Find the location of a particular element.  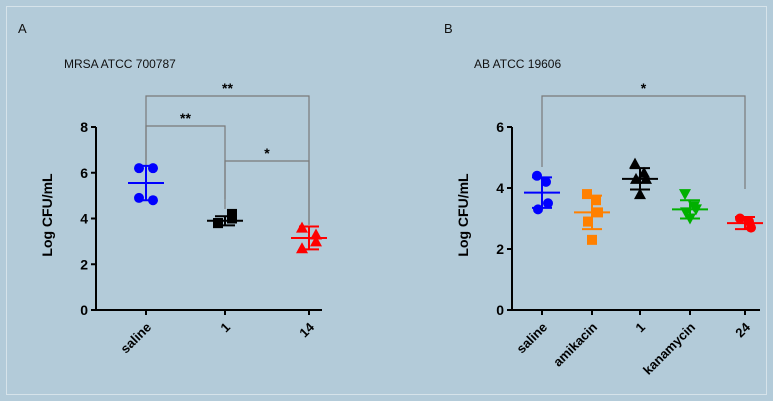

x-tick-label: kanamycin is located at coordinates (669, 348).